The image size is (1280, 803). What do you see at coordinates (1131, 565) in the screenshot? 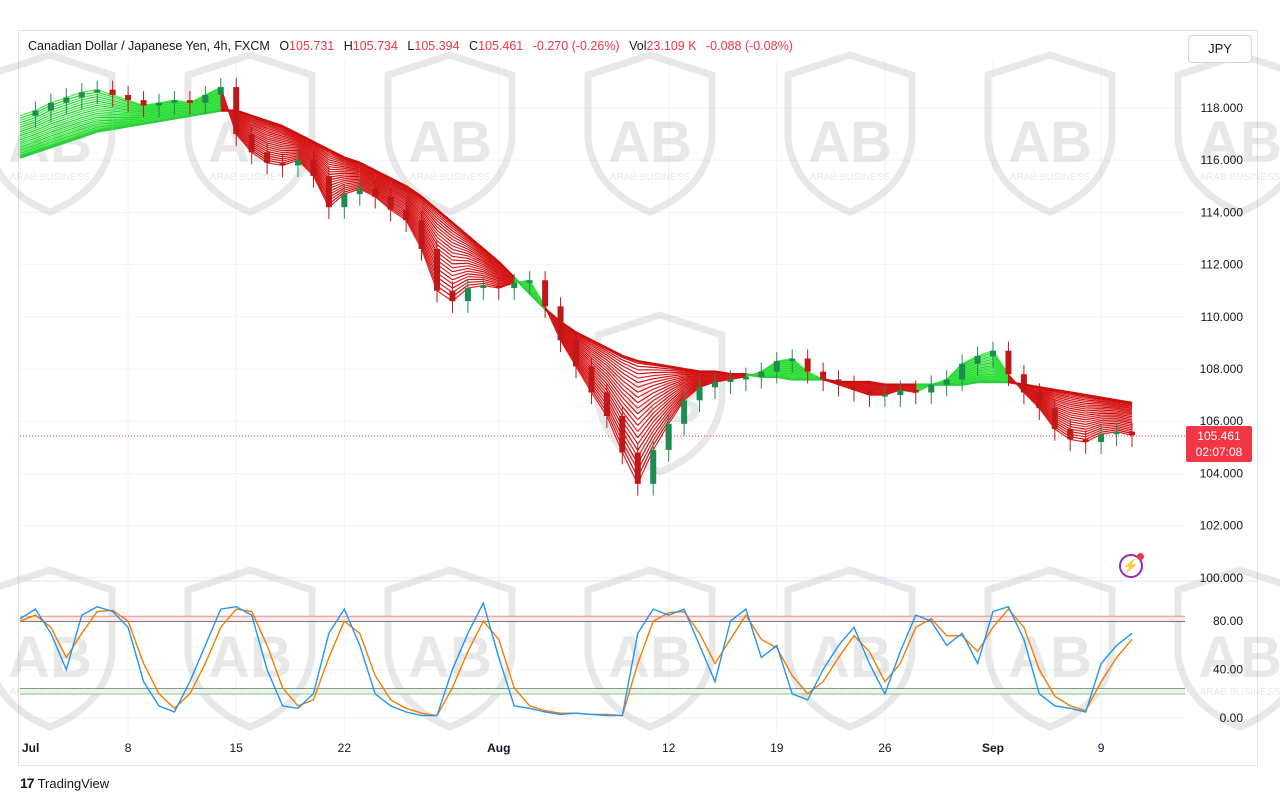
I see `alert-bolt-icon: ⚡` at bounding box center [1131, 565].